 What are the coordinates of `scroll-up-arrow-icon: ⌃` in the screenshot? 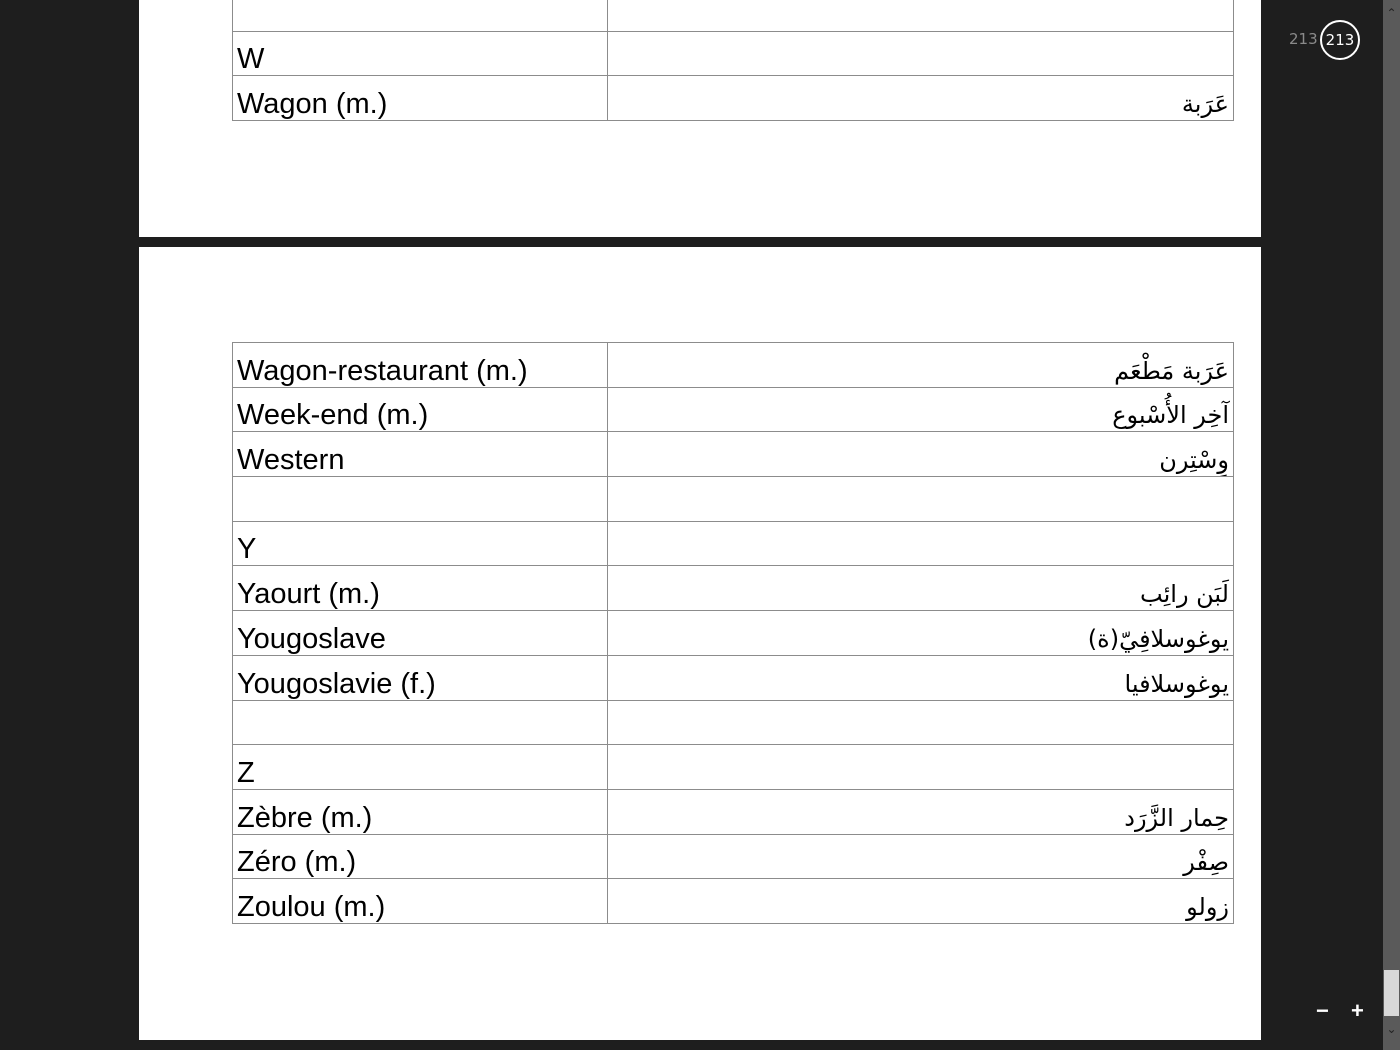 It's located at (1391, 13).